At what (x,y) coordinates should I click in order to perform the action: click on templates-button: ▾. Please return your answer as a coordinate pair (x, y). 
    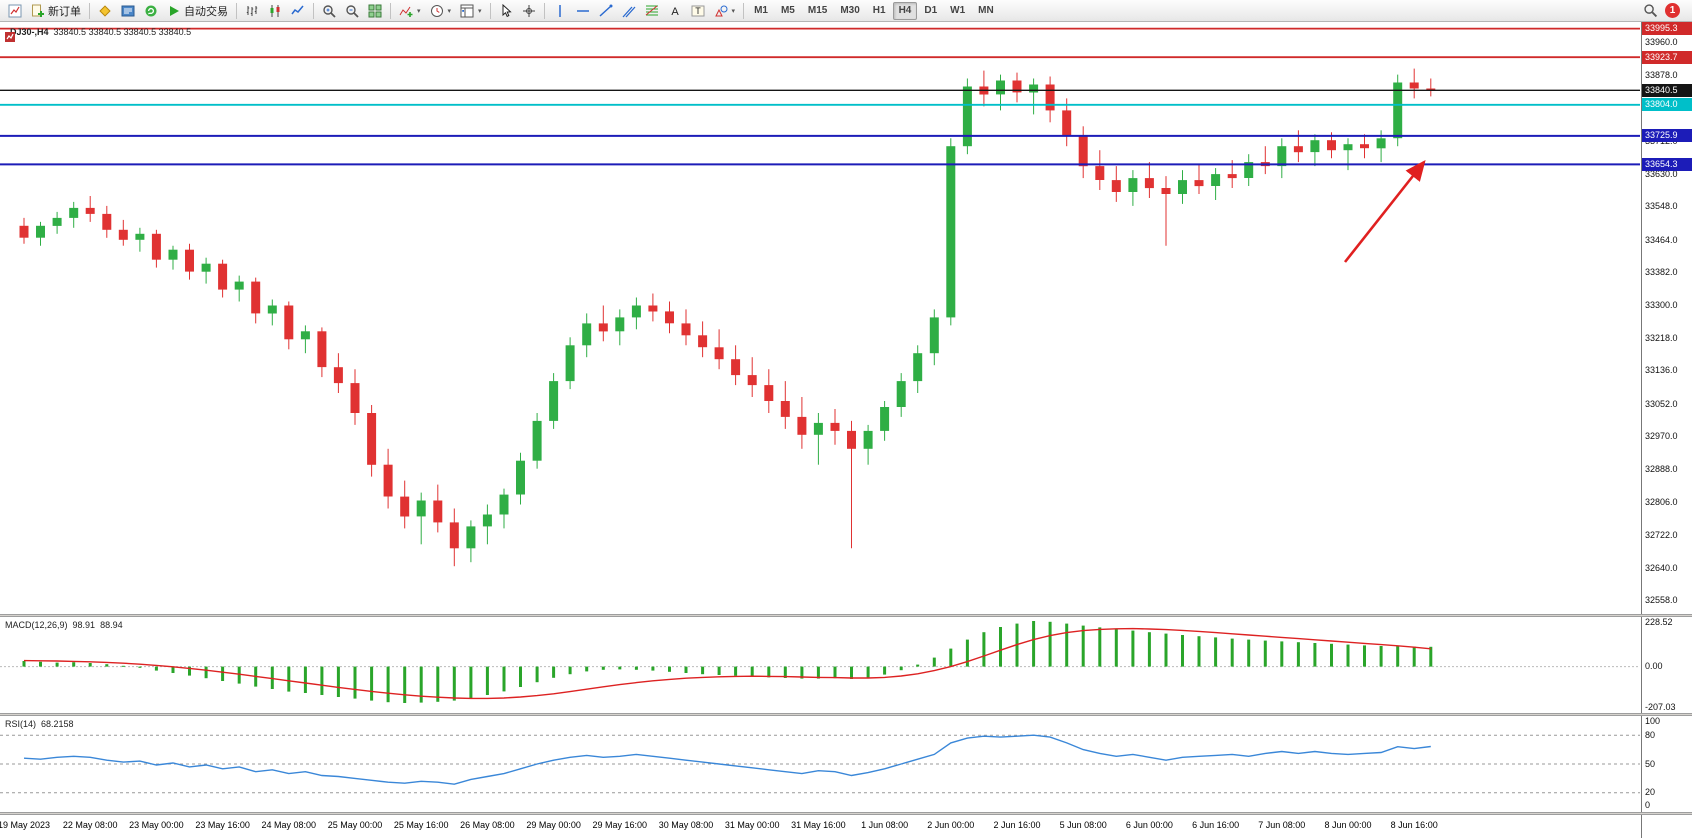
    Looking at the image, I should click on (471, 11).